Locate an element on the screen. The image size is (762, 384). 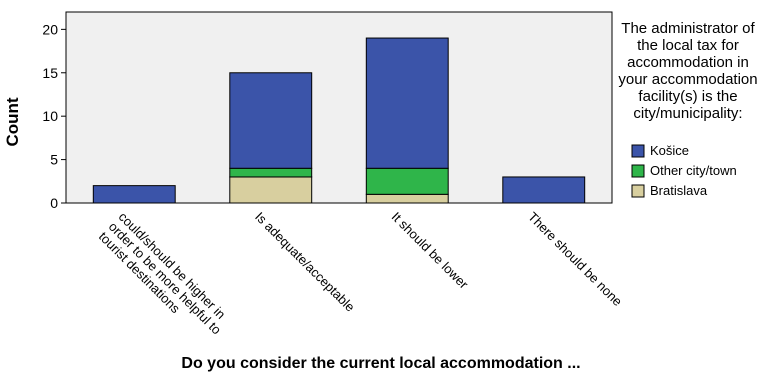
y-tick-label: 10 is located at coordinates (50, 116).